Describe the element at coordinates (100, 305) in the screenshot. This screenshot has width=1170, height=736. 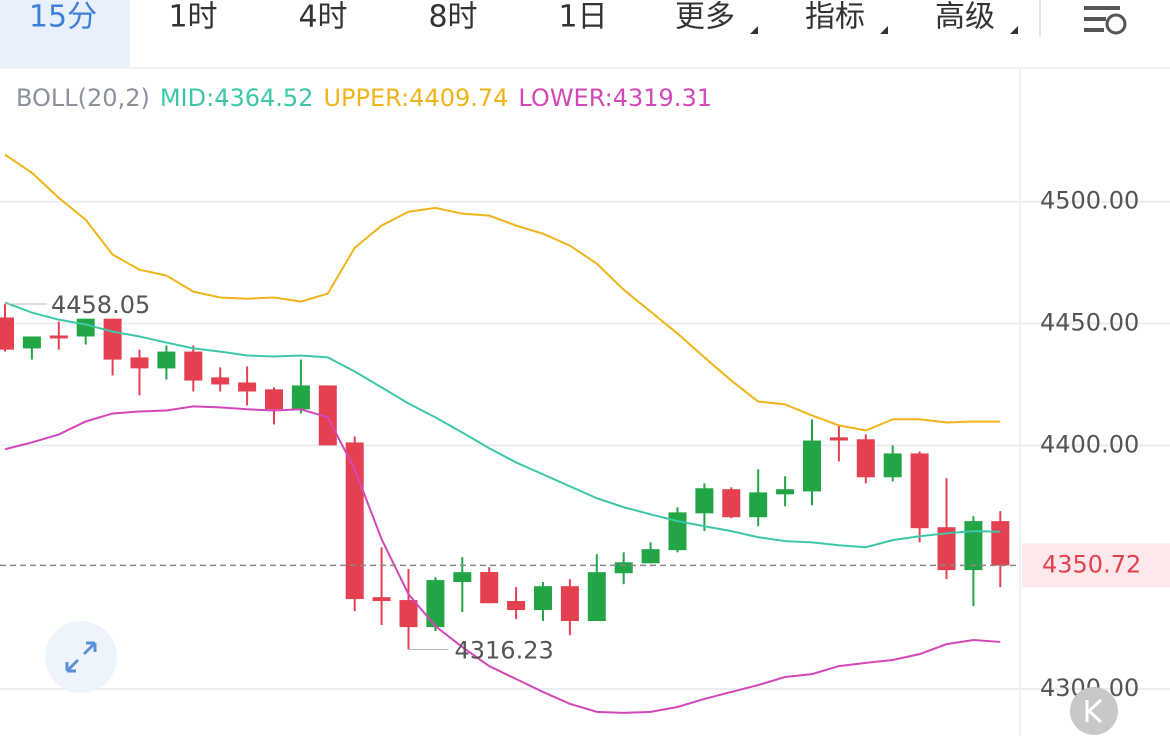
I see `max-annotation: 4458.05` at that location.